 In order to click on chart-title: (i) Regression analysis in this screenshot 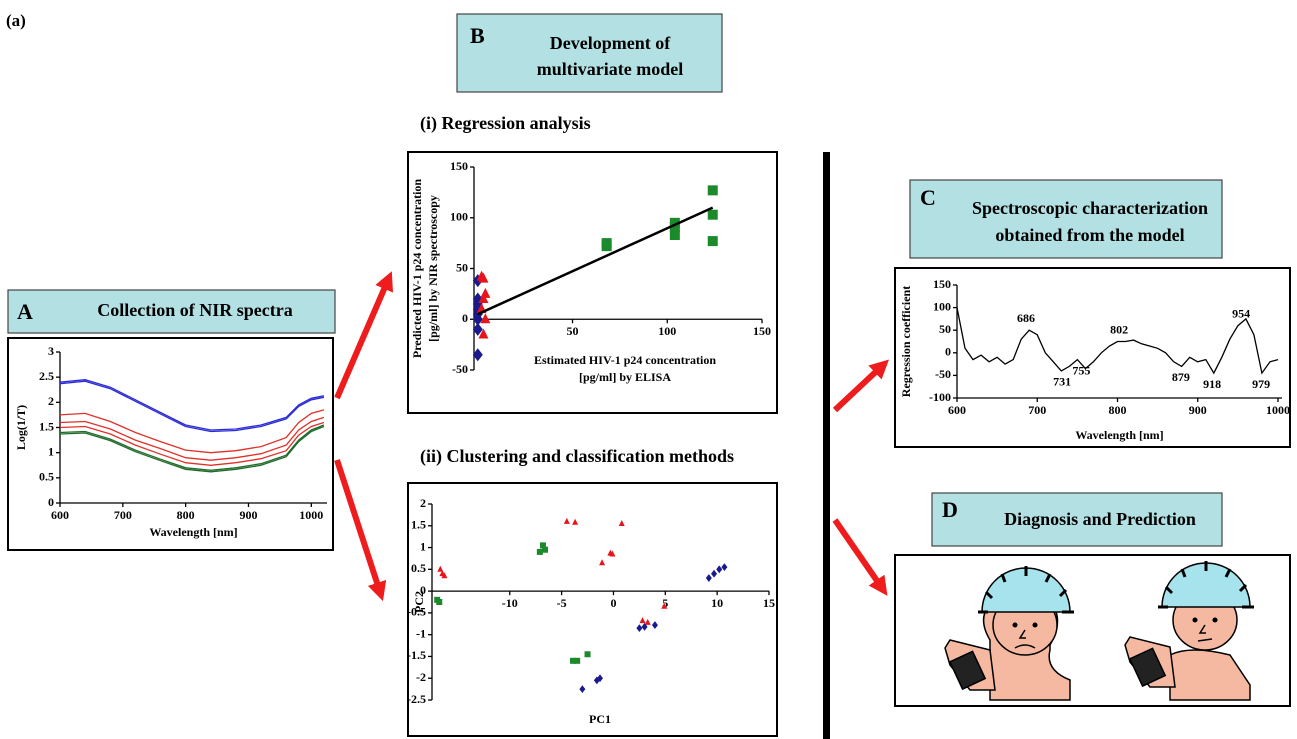, I will do `click(505, 123)`.